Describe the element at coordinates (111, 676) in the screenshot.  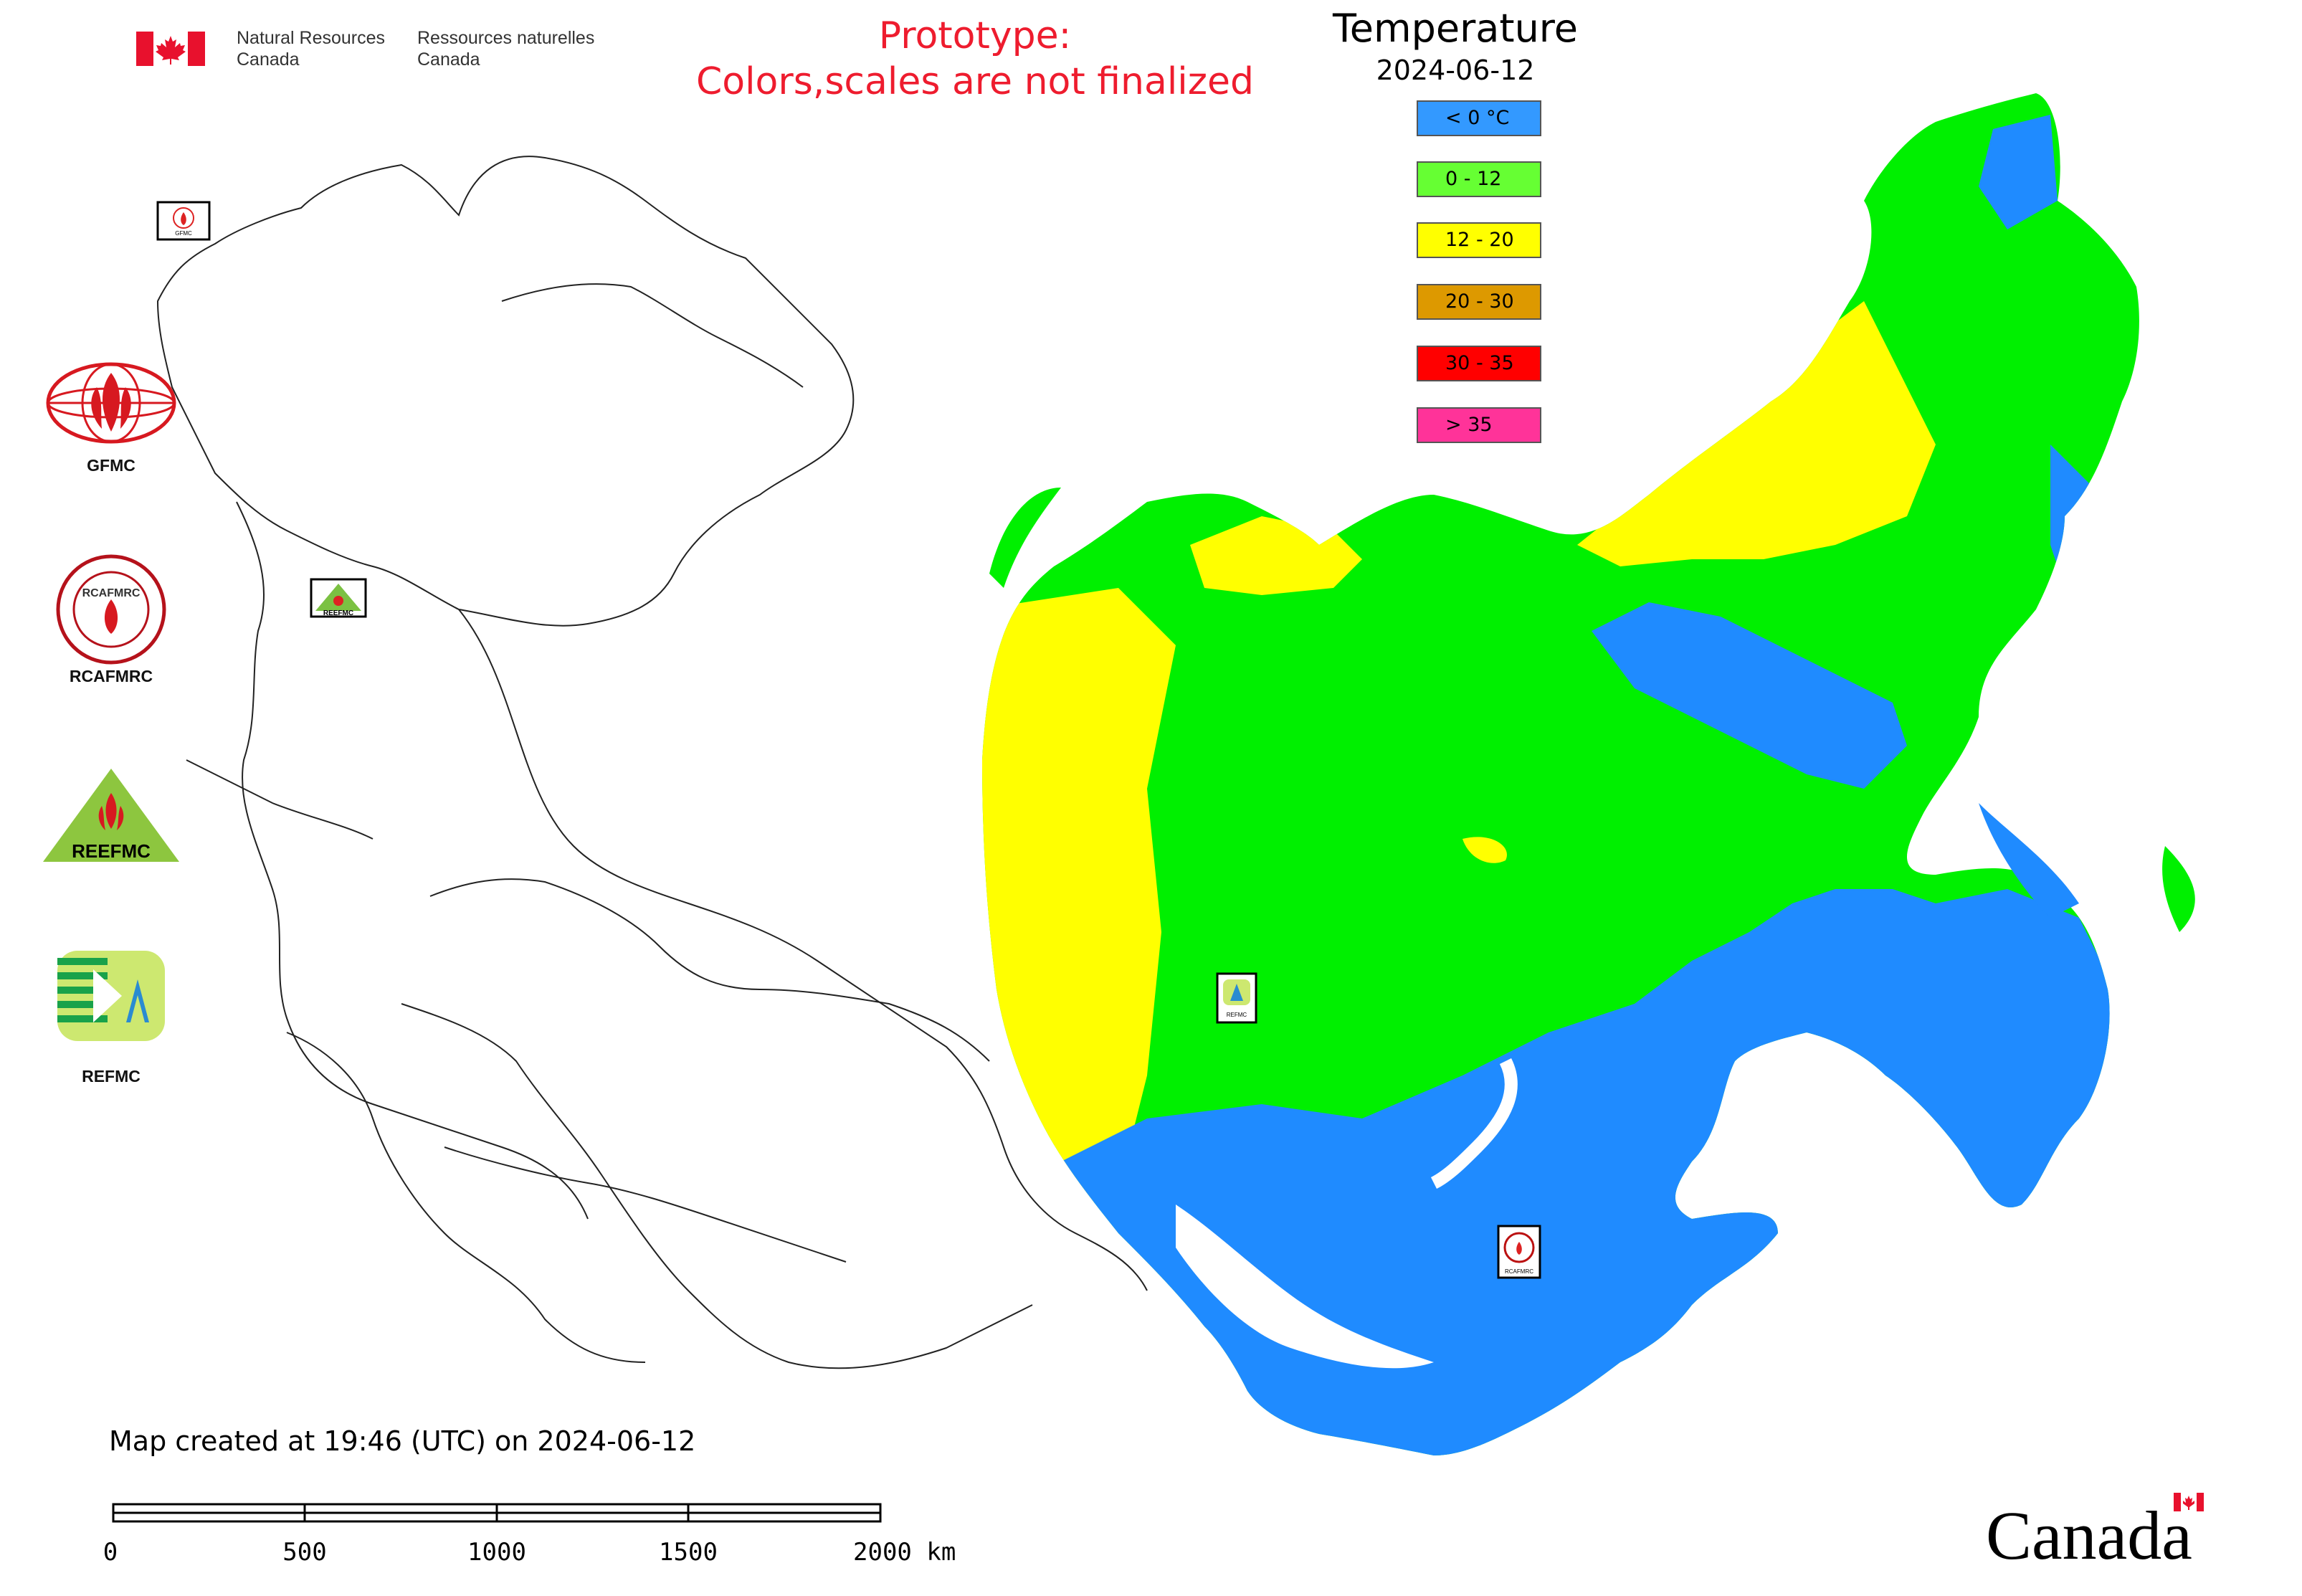
I see `rcafmrc-label: RCAFMRC` at that location.